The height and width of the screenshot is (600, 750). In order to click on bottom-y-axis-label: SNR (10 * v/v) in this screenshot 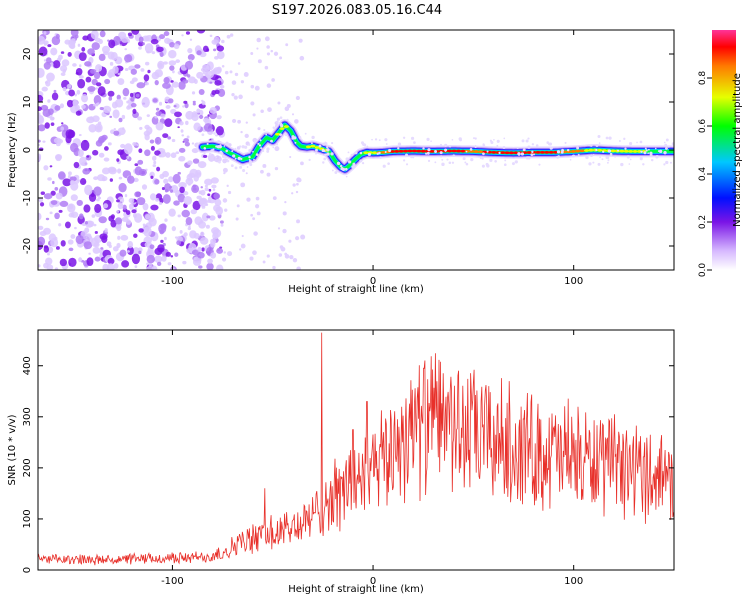, I will do `click(12, 449)`.